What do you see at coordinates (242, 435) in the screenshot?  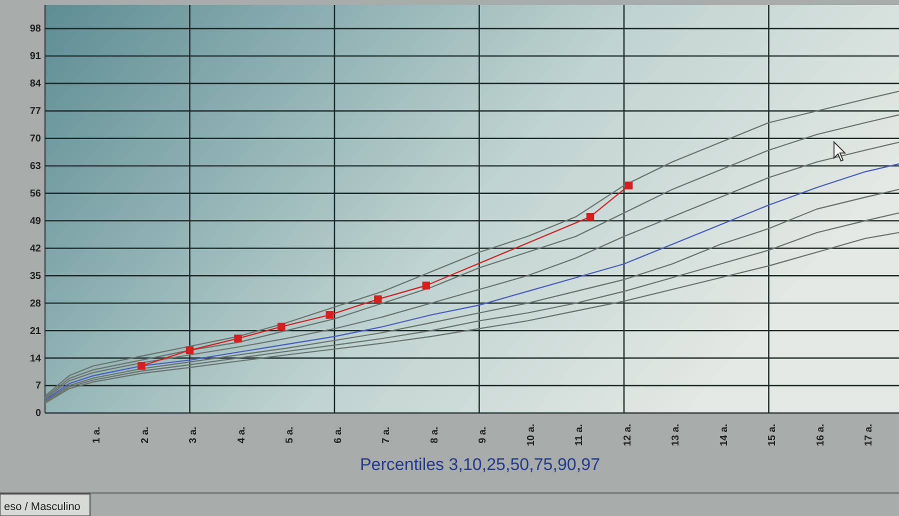 I see `x-tick-label: 4 a.` at bounding box center [242, 435].